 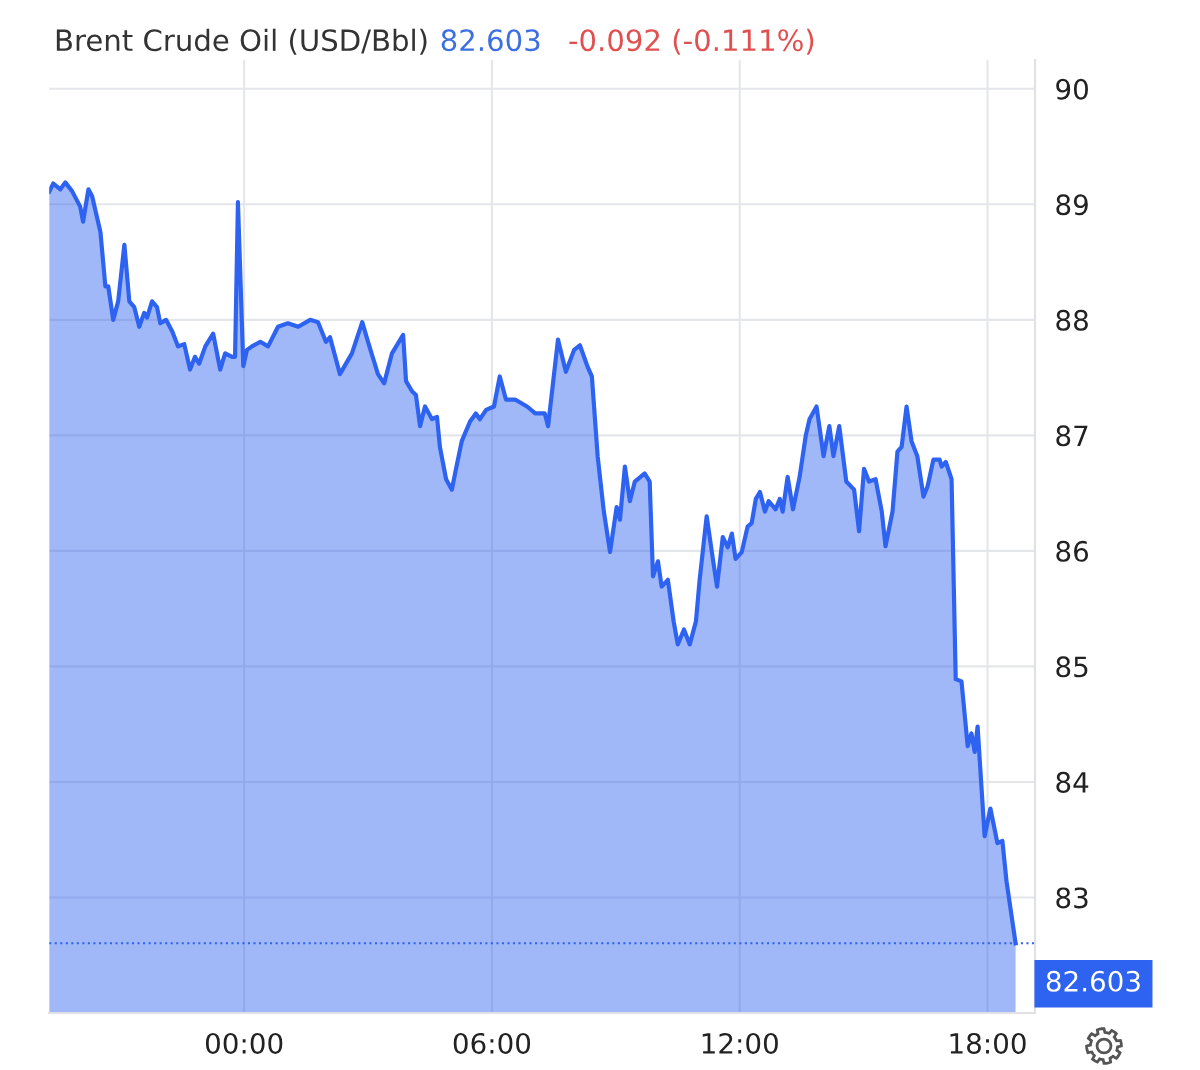 What do you see at coordinates (1072, 667) in the screenshot?
I see `y-tick-label: 85` at bounding box center [1072, 667].